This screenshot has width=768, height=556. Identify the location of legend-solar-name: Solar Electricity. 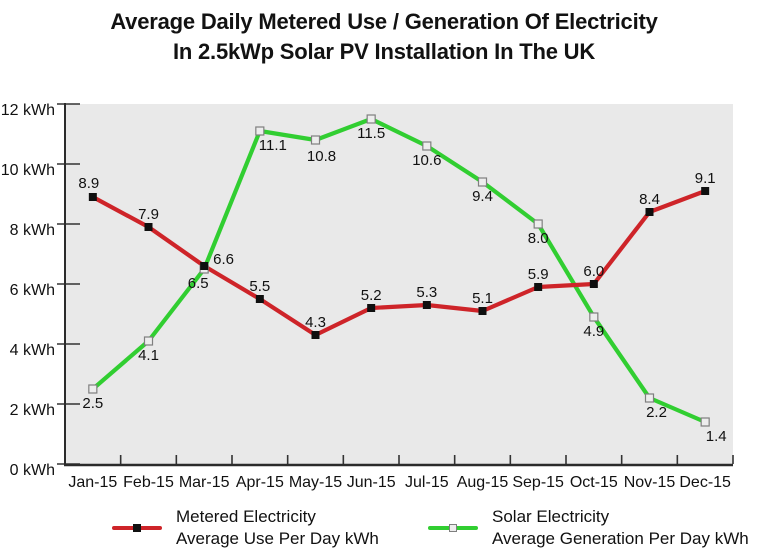
(551, 516).